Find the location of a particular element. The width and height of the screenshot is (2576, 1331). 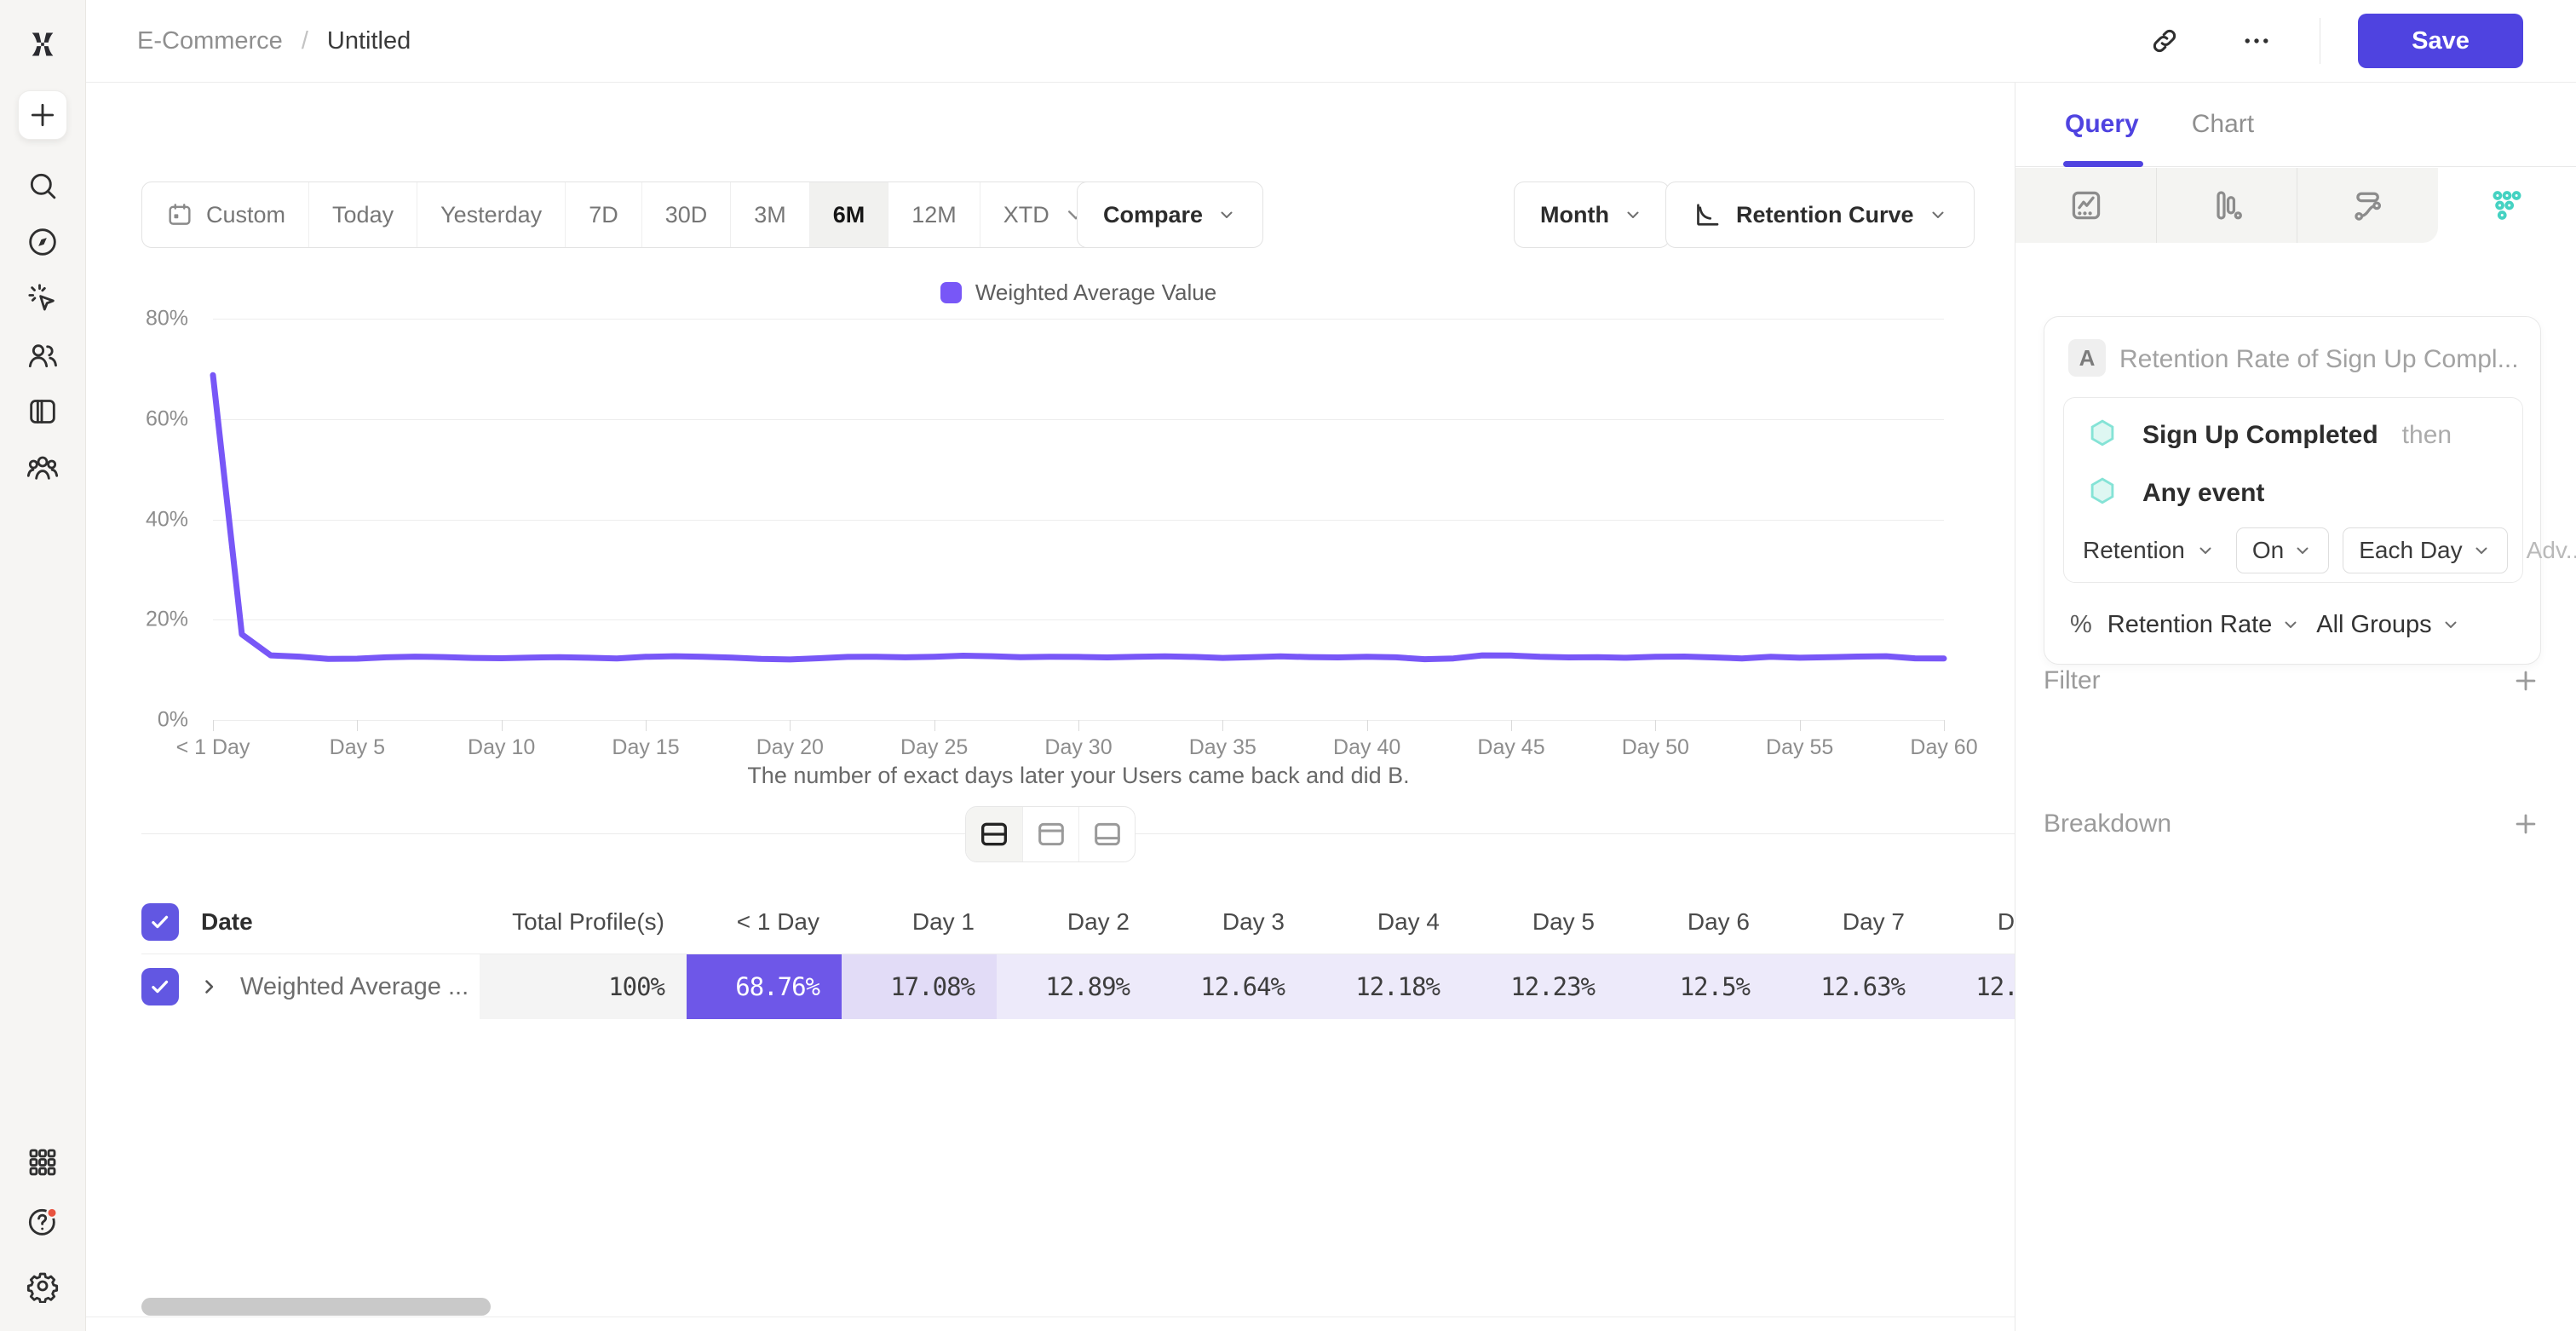

x-axis-label: Day 55 is located at coordinates (1800, 747).